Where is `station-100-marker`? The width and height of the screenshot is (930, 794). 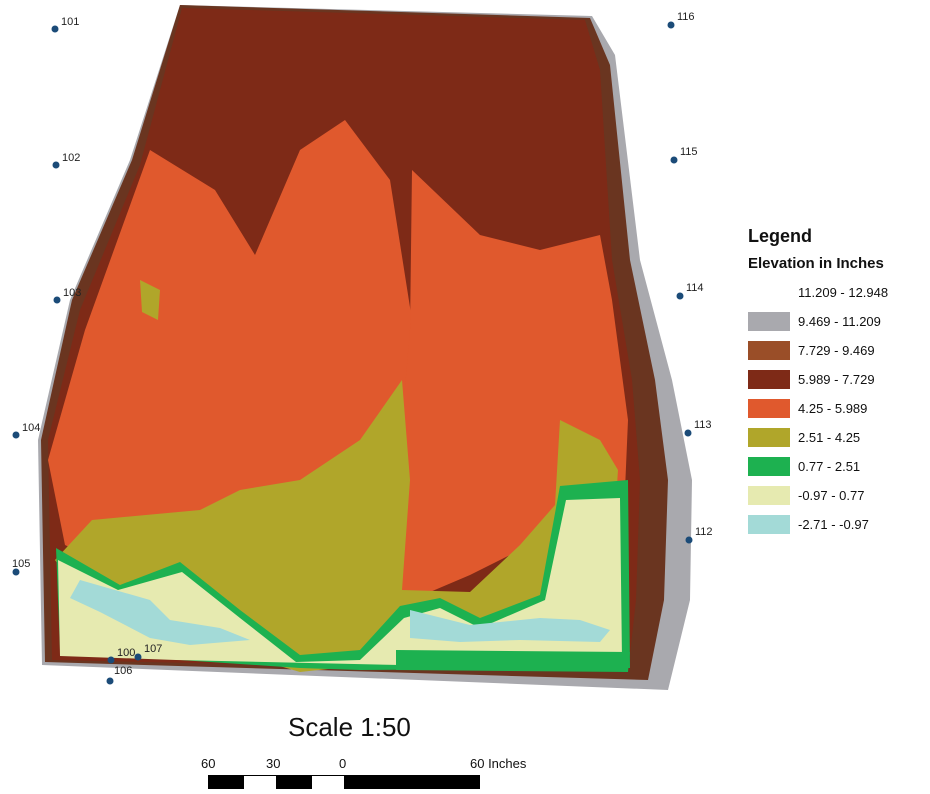 station-100-marker is located at coordinates (111, 660).